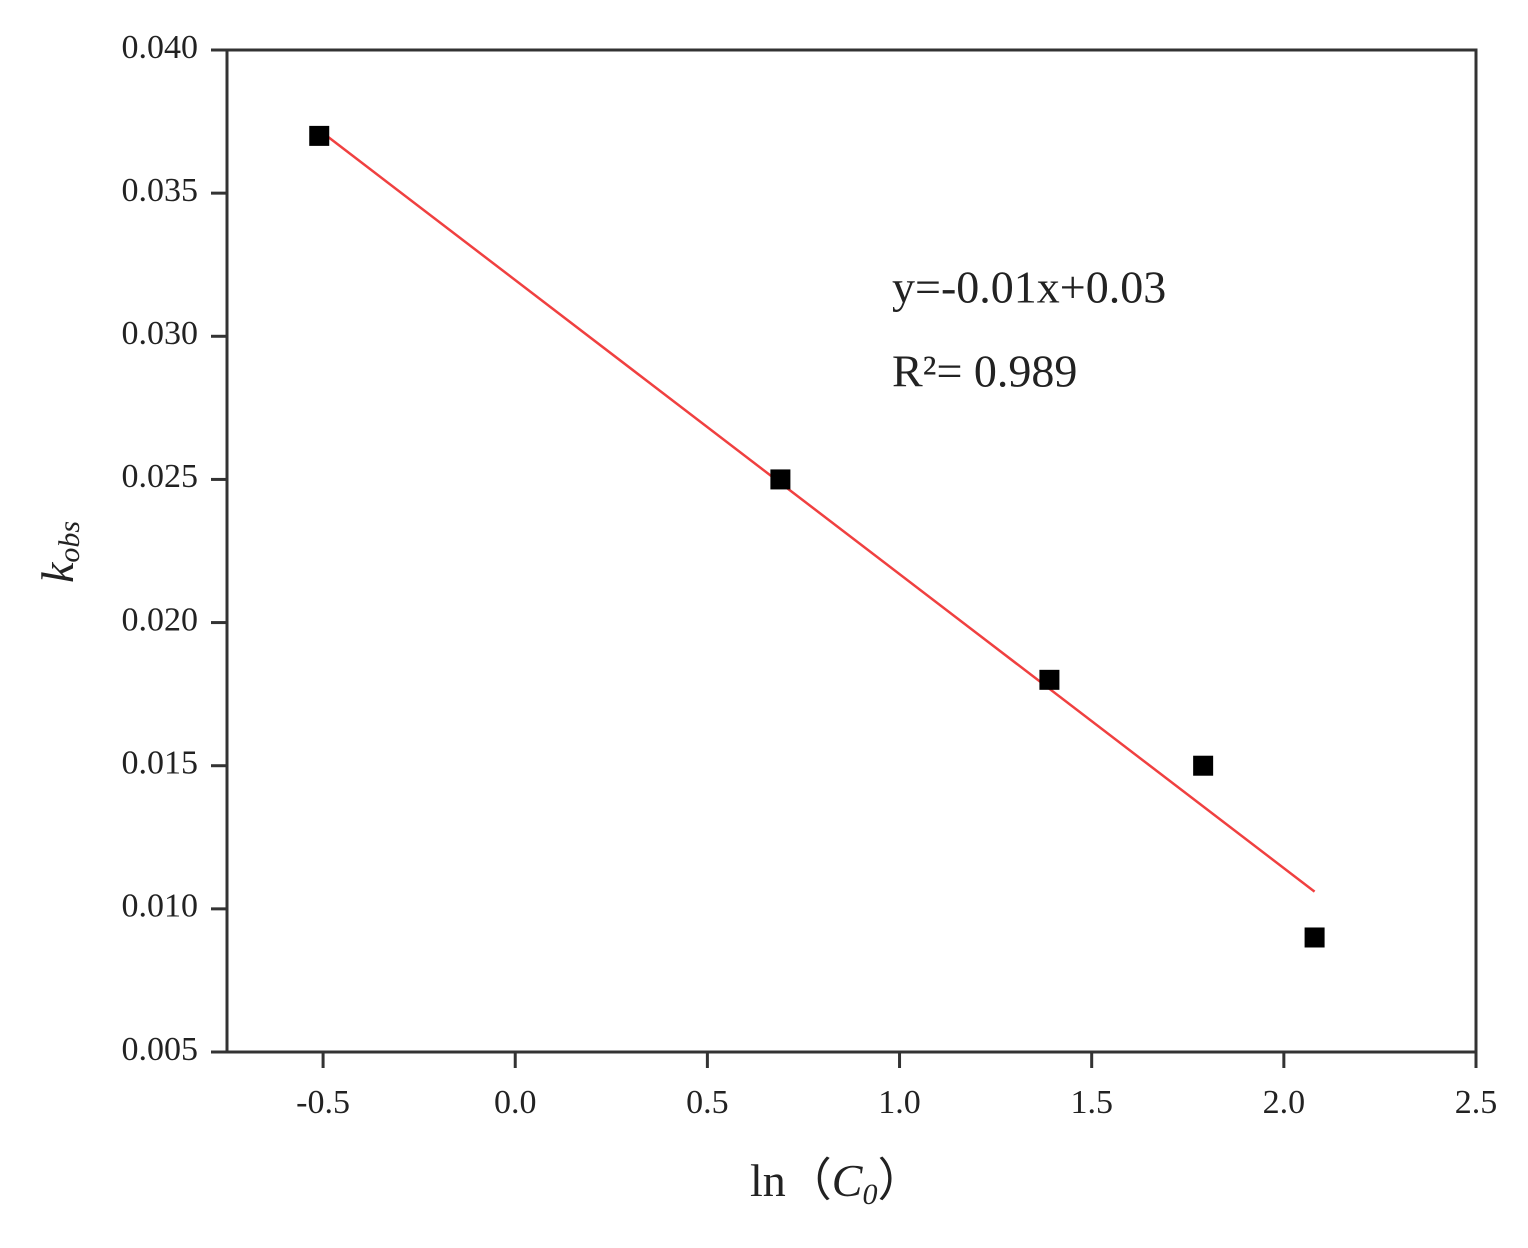 The height and width of the screenshot is (1248, 1528). What do you see at coordinates (1091, 1102) in the screenshot?
I see `x-tick-label: 1.5` at bounding box center [1091, 1102].